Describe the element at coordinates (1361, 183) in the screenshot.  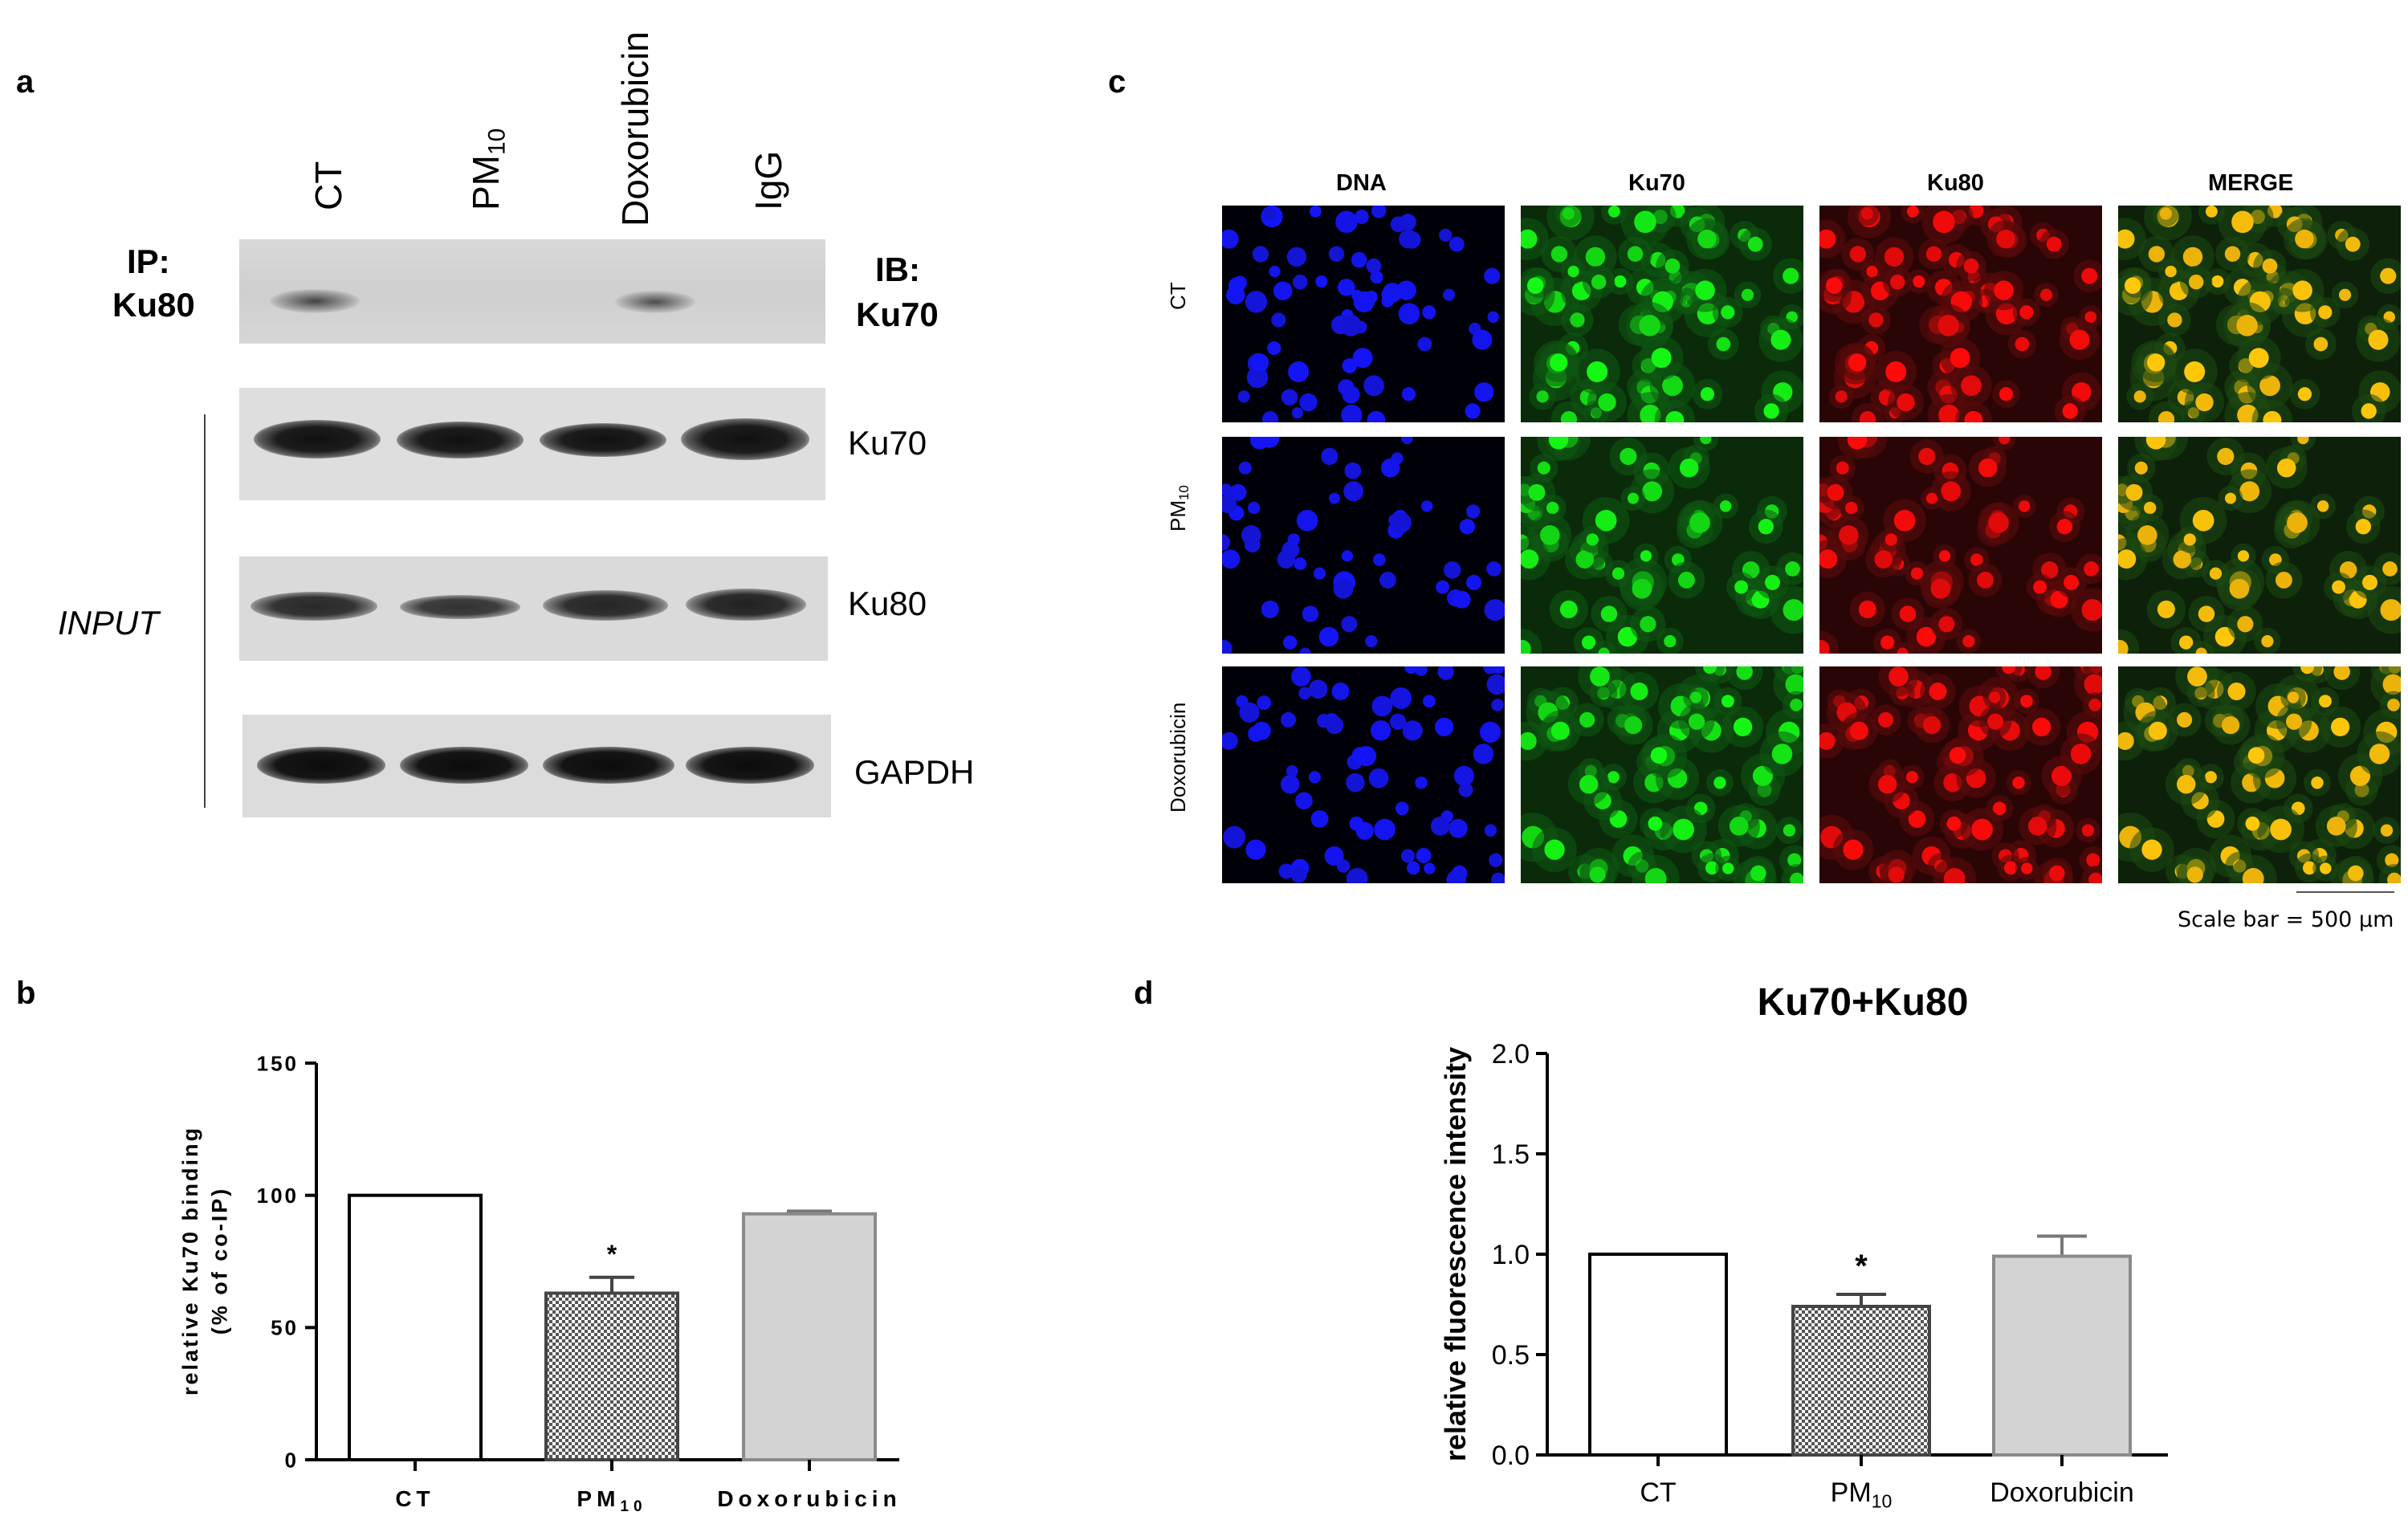
I see `channel-label-dna: DNA` at that location.